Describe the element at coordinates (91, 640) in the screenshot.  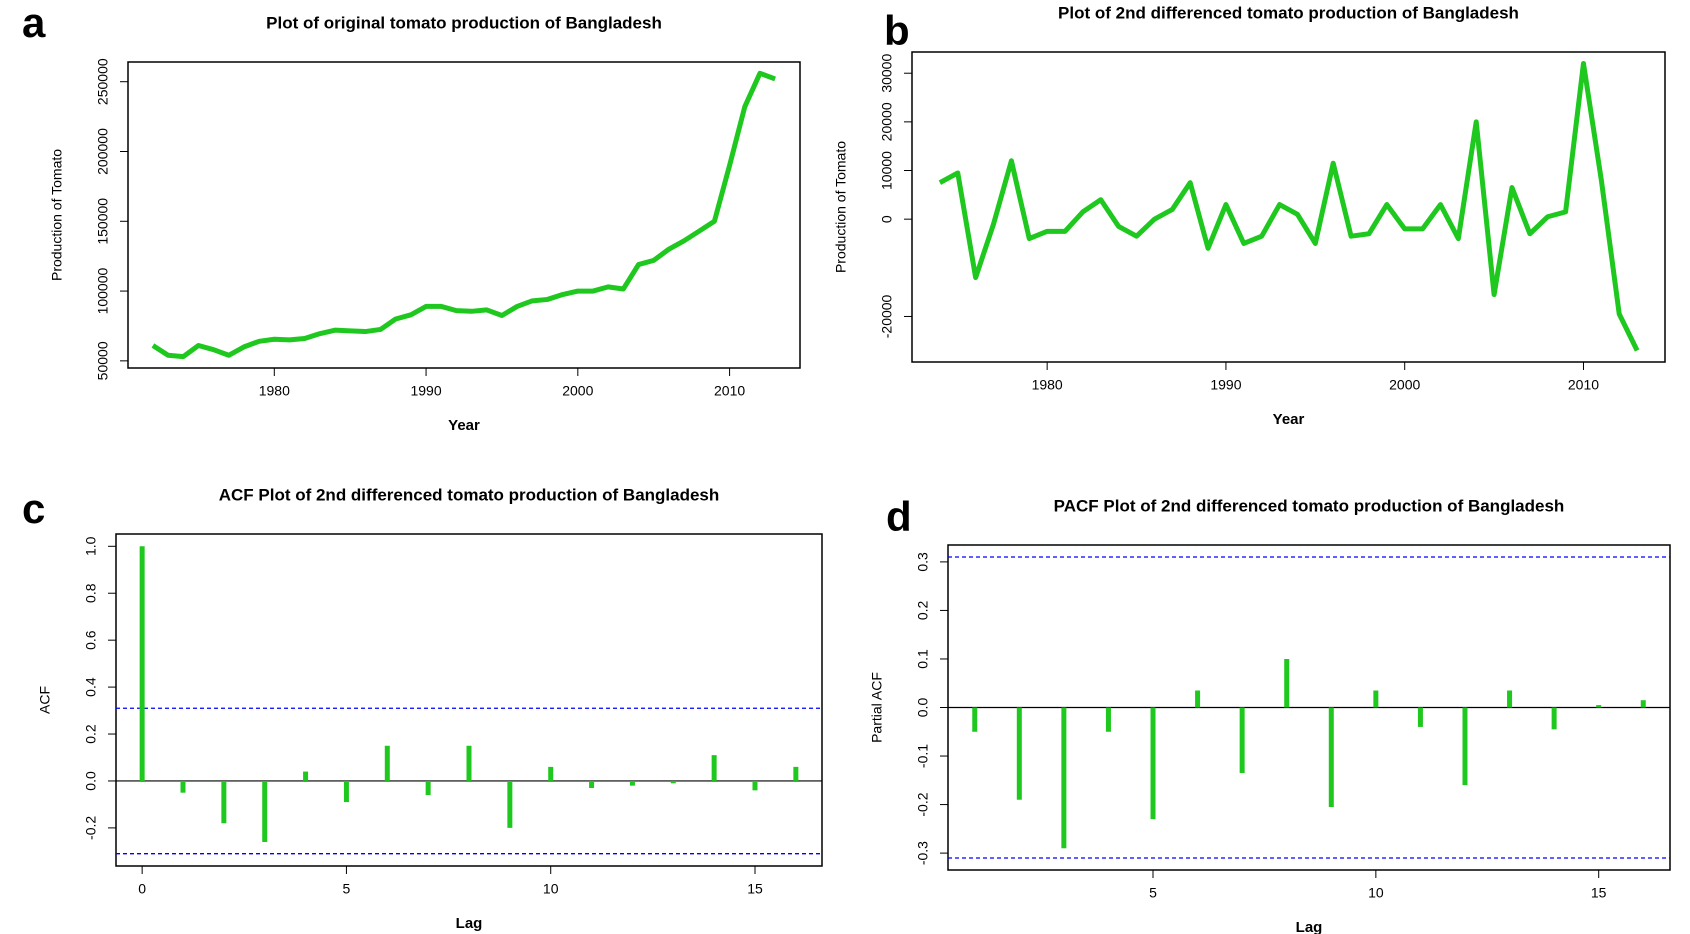
I see `y-tick-label: 0.6` at that location.